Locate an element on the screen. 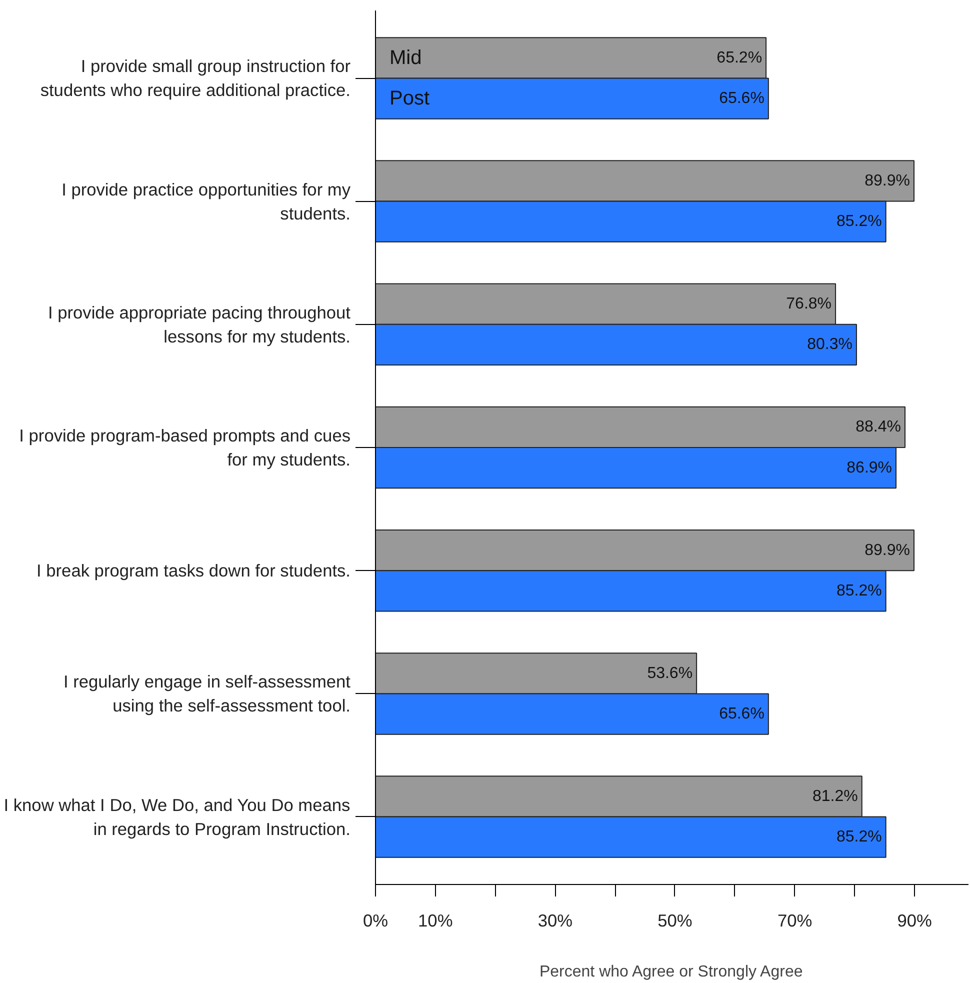 The width and height of the screenshot is (970, 983). data-label: 76.8% is located at coordinates (809, 304).